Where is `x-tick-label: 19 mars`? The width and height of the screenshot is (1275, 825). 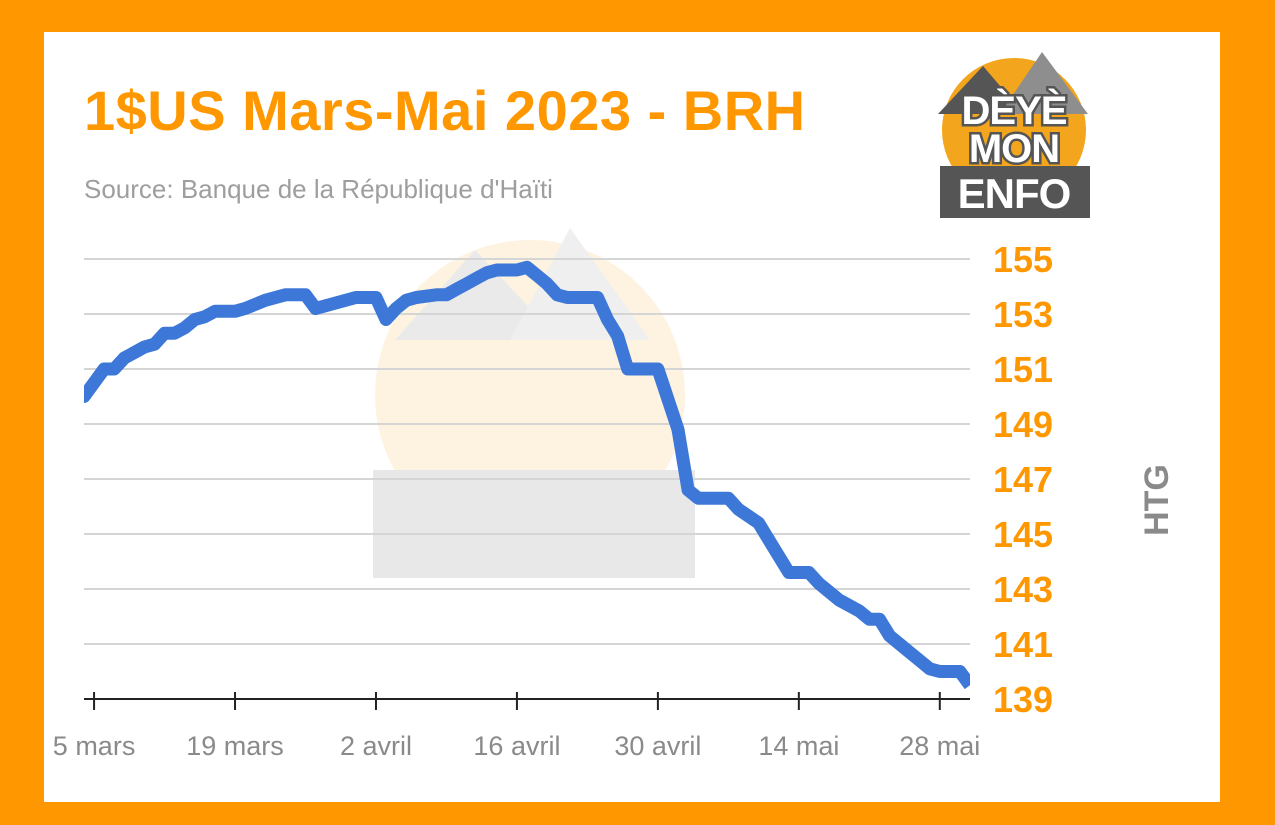 x-tick-label: 19 mars is located at coordinates (235, 746).